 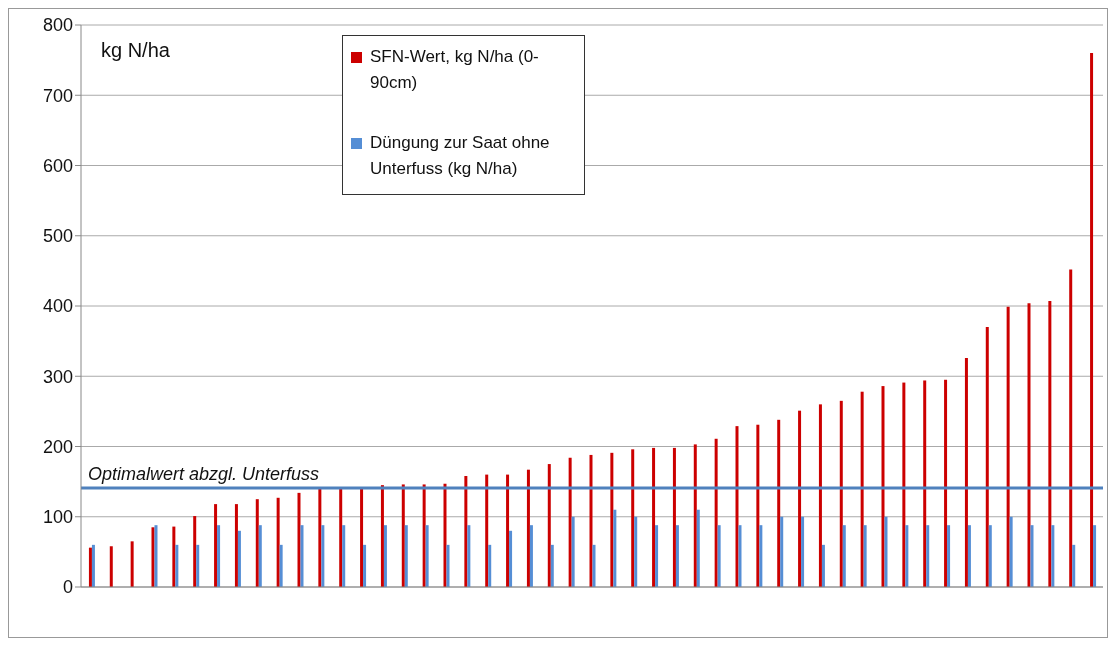 I want to click on y-tick-label: 500, so click(x=57, y=236).